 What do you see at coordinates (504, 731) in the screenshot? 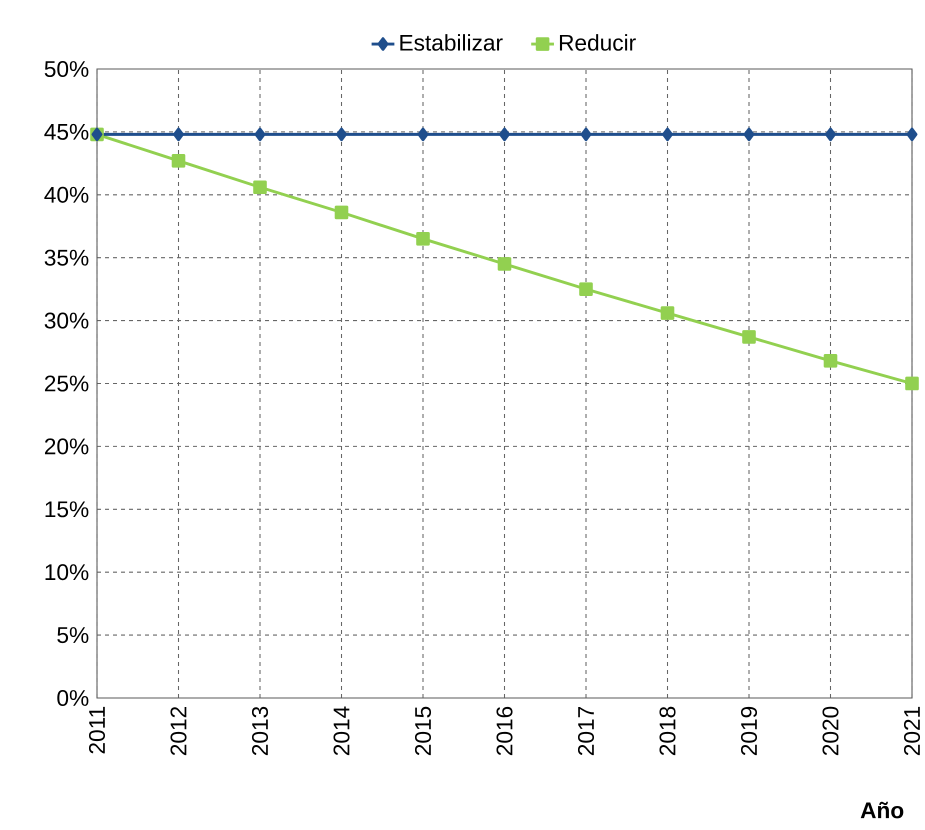
I see `x-tick-label: 2016` at bounding box center [504, 731].